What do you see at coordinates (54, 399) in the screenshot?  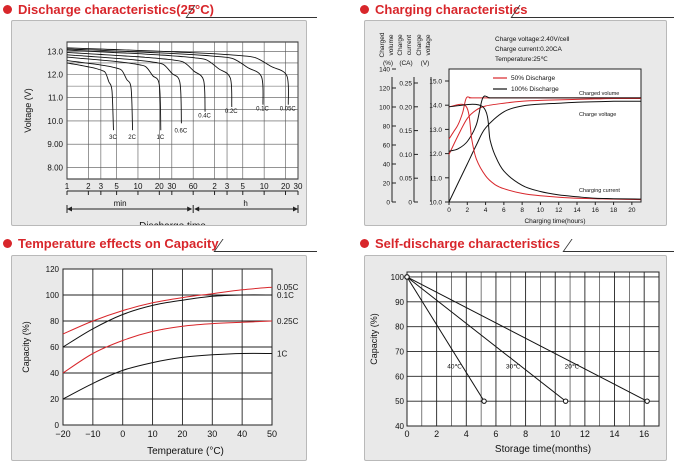 I see `y-tick-label: 20` at bounding box center [54, 399].